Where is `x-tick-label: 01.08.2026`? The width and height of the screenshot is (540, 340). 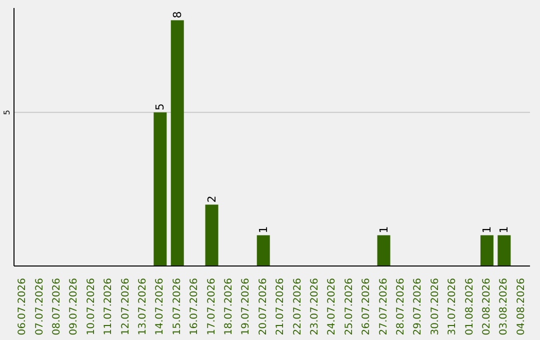
x-tick-label: 01.08.2026 is located at coordinates (470, 307).